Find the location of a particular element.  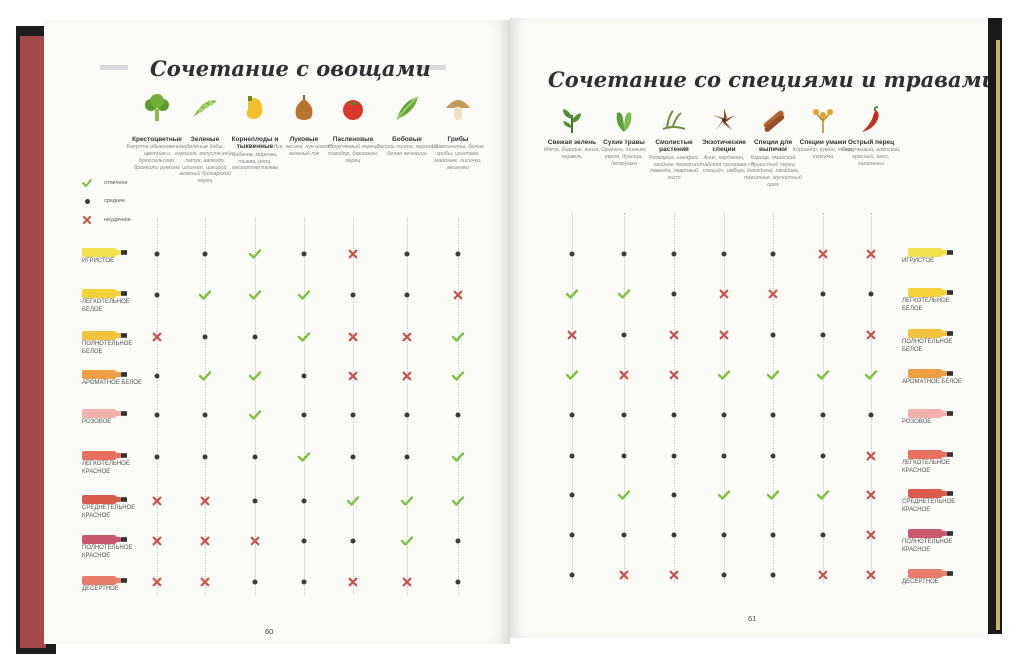

squash-icon is located at coordinates (255, 108).